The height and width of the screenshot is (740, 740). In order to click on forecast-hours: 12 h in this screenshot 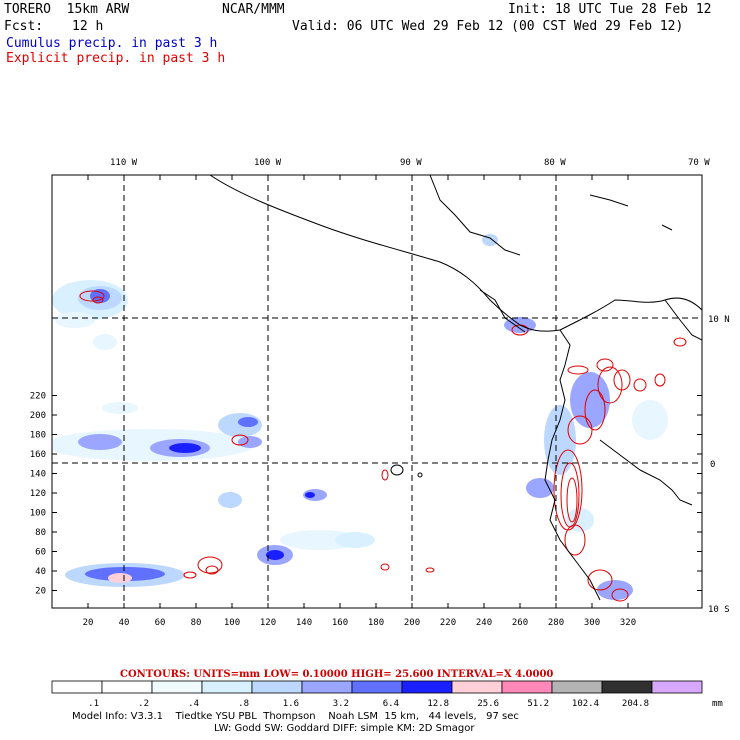, I will do `click(88, 26)`.